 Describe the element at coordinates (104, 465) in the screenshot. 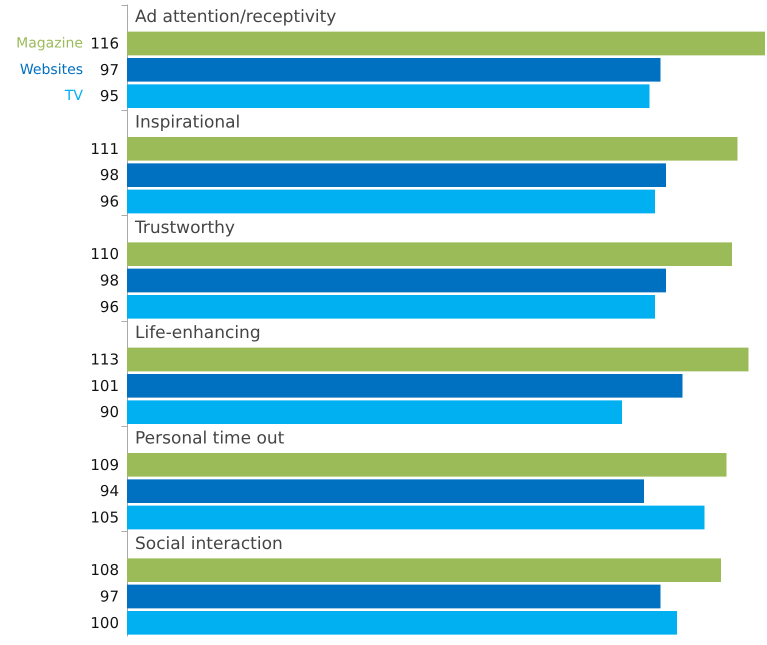

I see `data-label: 109` at that location.